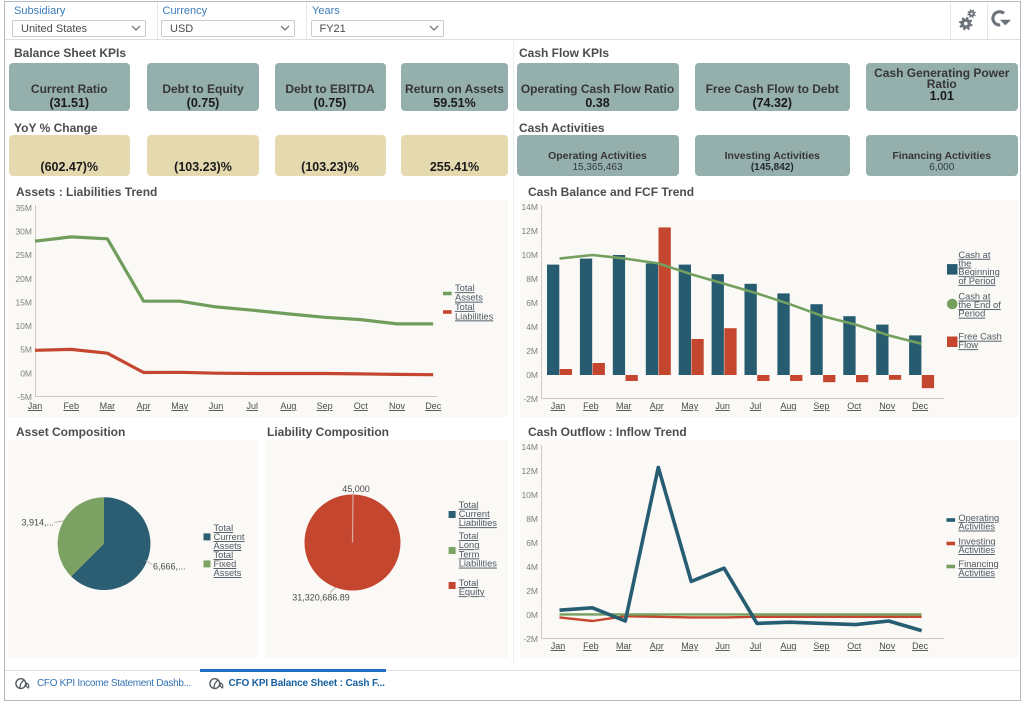  What do you see at coordinates (968, 345) in the screenshot?
I see `svg-text: Flow` at bounding box center [968, 345].